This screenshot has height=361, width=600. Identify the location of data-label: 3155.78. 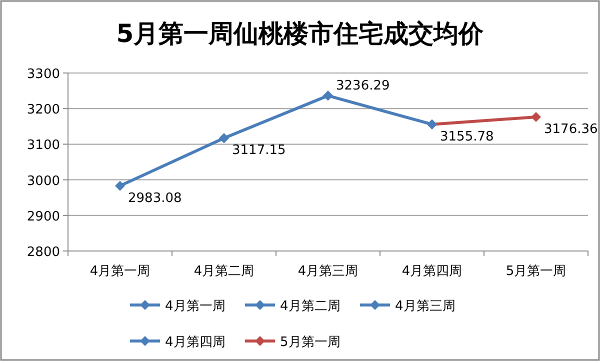
(467, 136).